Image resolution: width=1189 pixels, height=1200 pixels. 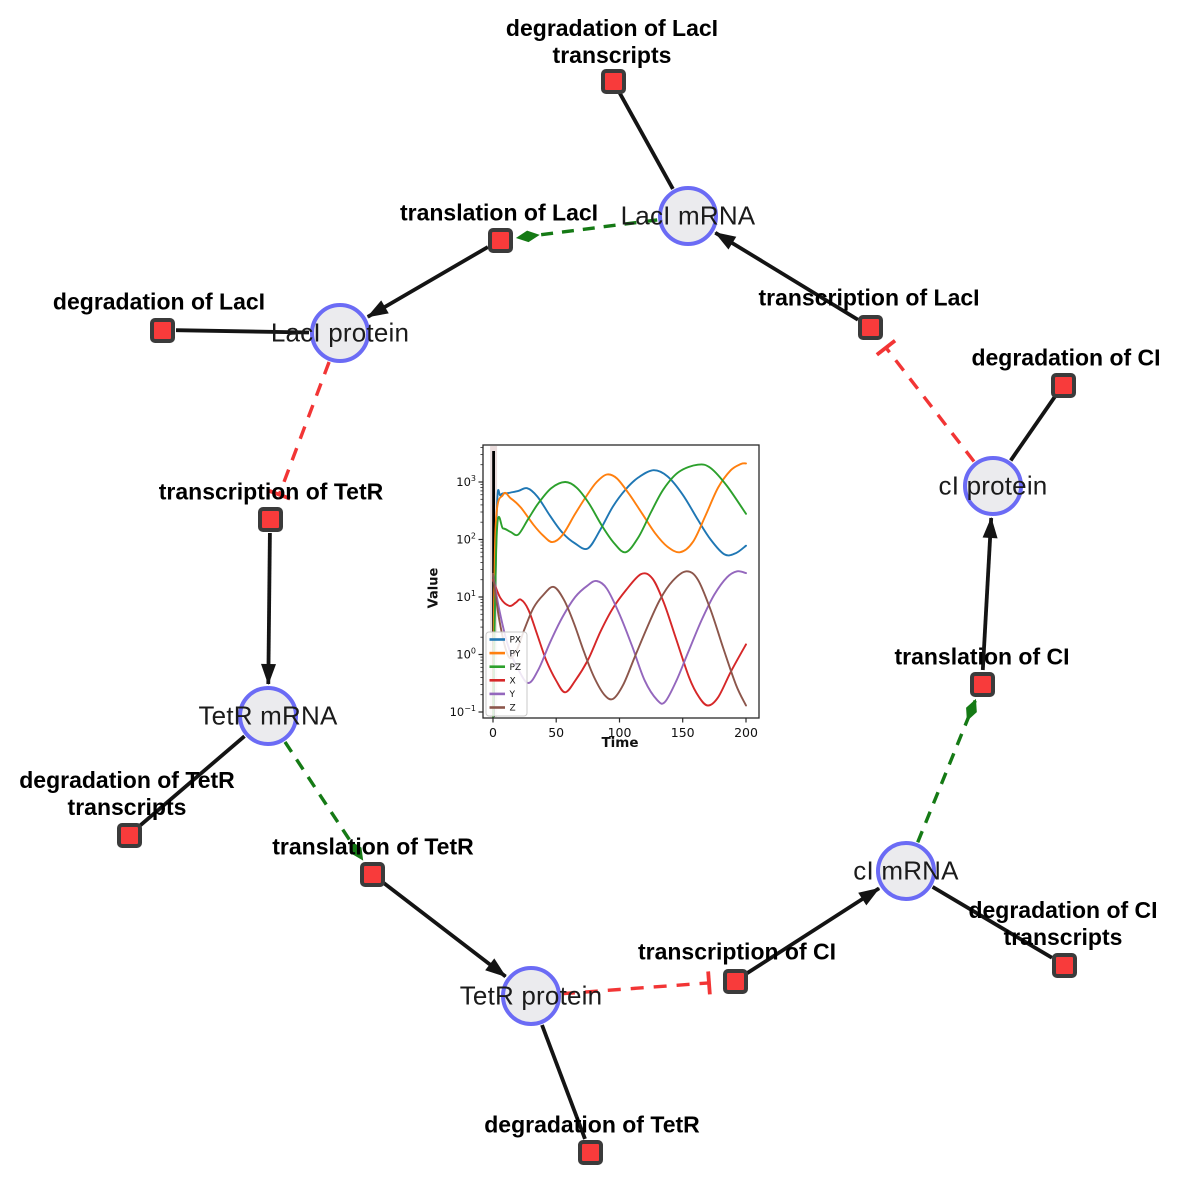 What do you see at coordinates (512, 695) in the screenshot?
I see `legend-label-Y: Y` at bounding box center [512, 695].